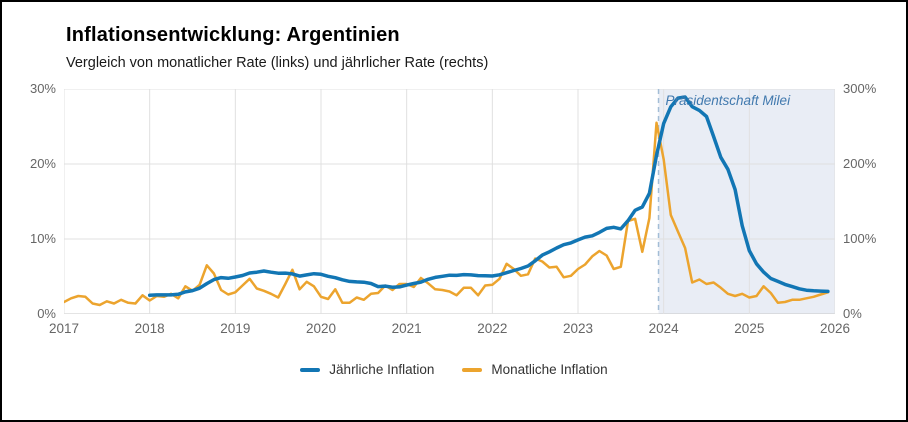  I want to click on x-tick-label: 2017, so click(64, 328).